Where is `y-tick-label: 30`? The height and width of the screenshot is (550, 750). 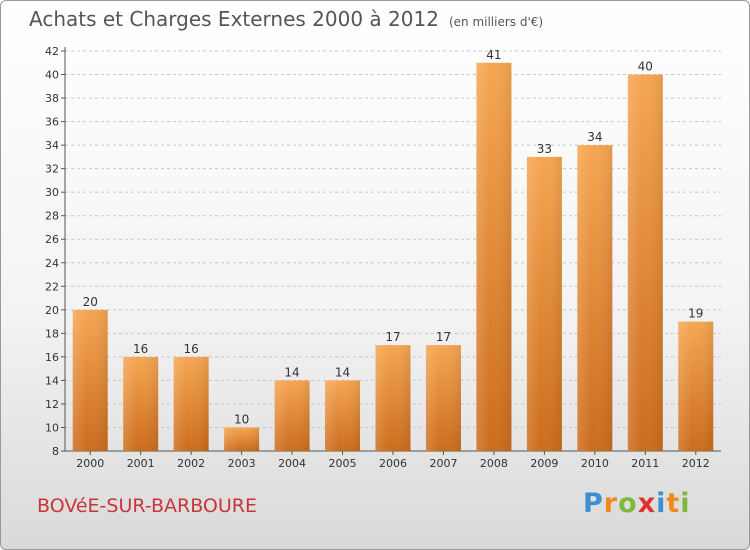
y-tick-label: 30 is located at coordinates (52, 192).